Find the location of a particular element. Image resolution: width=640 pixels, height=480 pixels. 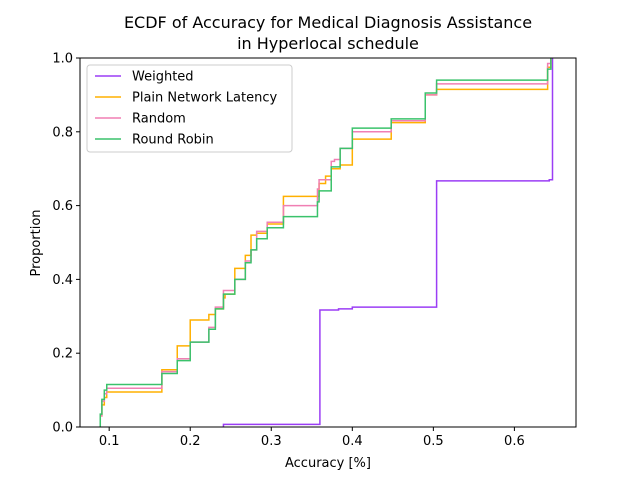

y-tick-label: 0.4 is located at coordinates (62, 280).